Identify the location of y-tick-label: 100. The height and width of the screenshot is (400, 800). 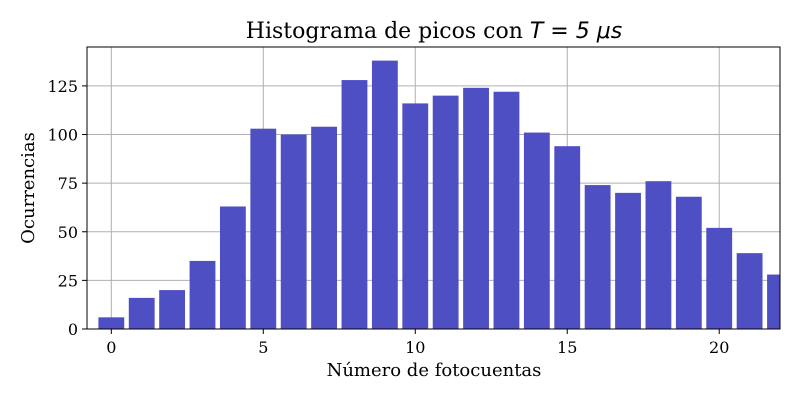
(62, 135).